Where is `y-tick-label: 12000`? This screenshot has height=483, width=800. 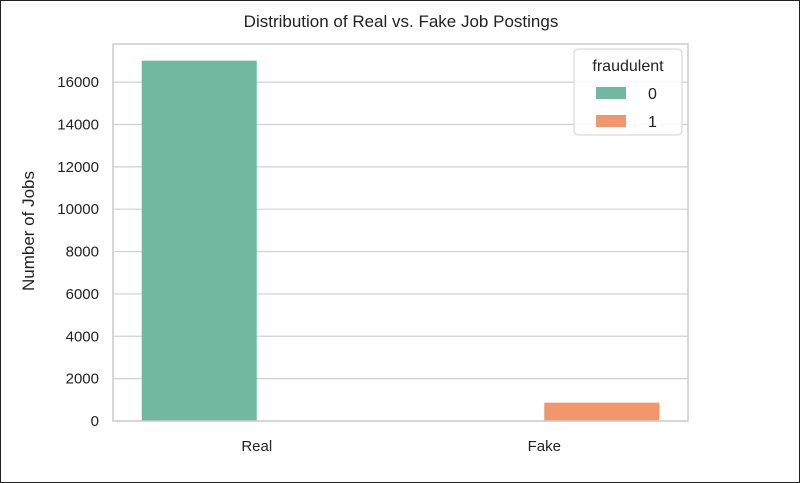 y-tick-label: 12000 is located at coordinates (78, 167).